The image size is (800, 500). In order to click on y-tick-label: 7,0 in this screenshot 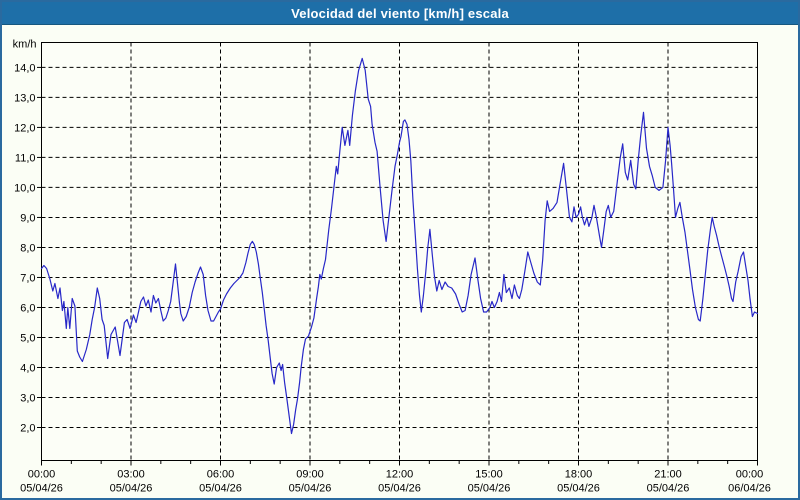, I will do `click(27, 278)`.